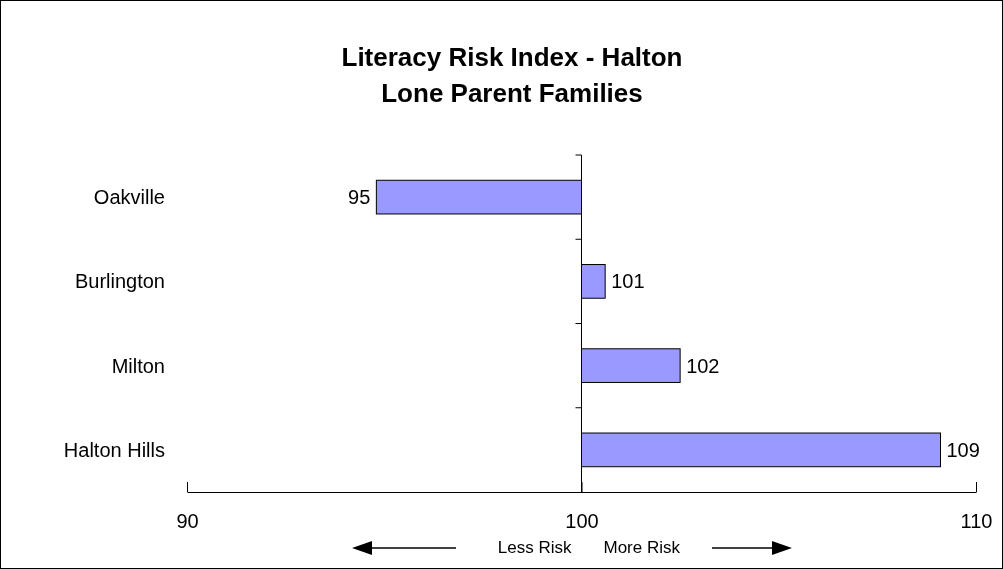  What do you see at coordinates (359, 197) in the screenshot?
I see `data-label: 95` at bounding box center [359, 197].